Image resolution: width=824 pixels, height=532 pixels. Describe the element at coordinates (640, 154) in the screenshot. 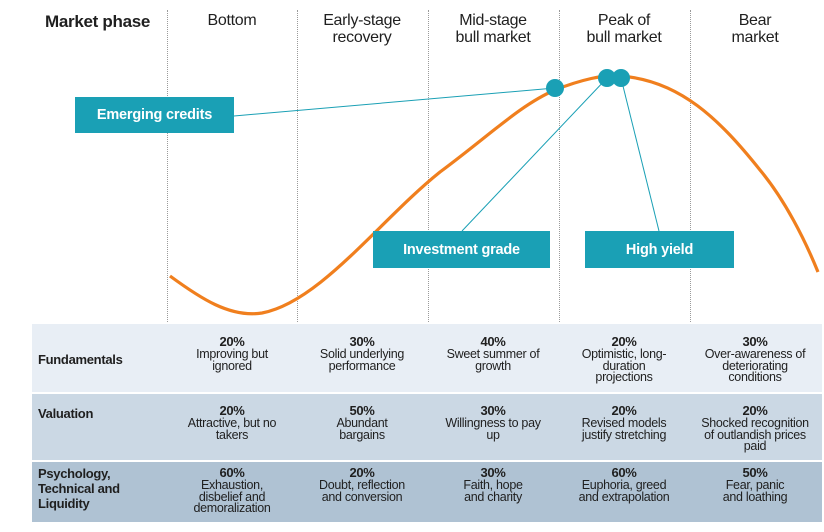

I see `connector-high-yield` at that location.